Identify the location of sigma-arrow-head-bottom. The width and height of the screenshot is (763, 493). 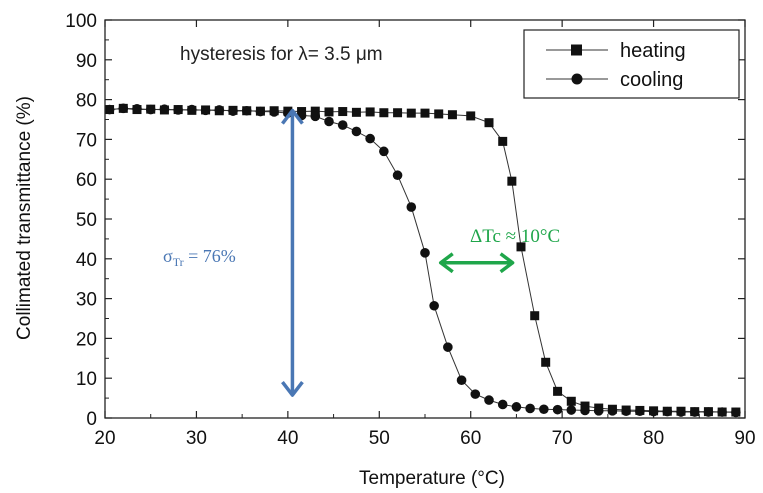
(292, 389).